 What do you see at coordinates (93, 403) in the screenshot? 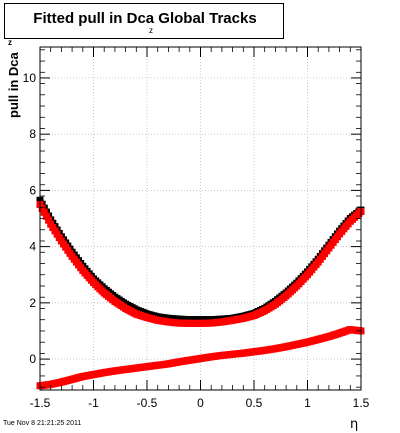
I see `x-tick-label: -1` at bounding box center [93, 403].